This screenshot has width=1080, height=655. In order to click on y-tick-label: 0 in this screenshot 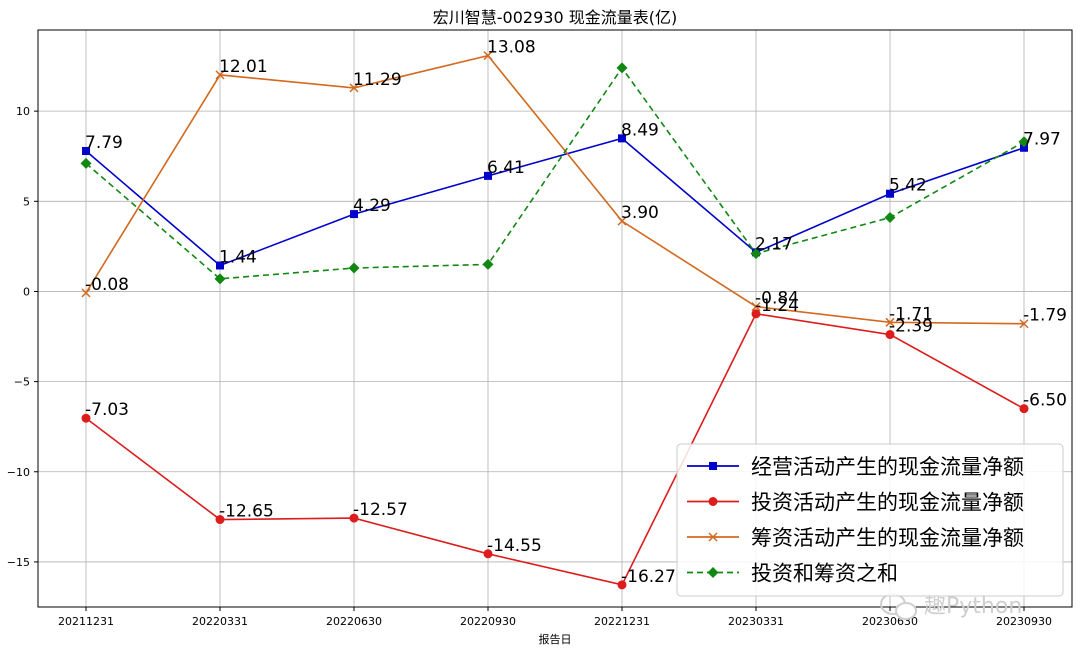, I will do `click(26, 291)`.